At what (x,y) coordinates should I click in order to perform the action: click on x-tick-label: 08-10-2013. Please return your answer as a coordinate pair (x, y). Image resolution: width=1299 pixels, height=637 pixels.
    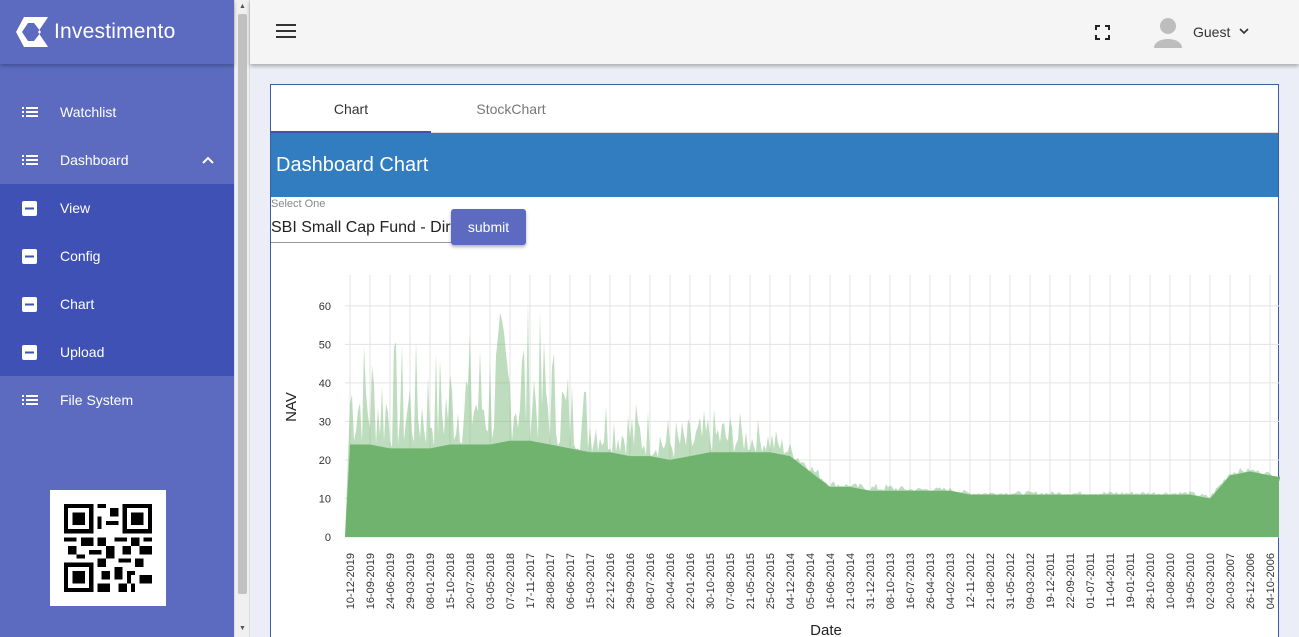
    Looking at the image, I should click on (891, 581).